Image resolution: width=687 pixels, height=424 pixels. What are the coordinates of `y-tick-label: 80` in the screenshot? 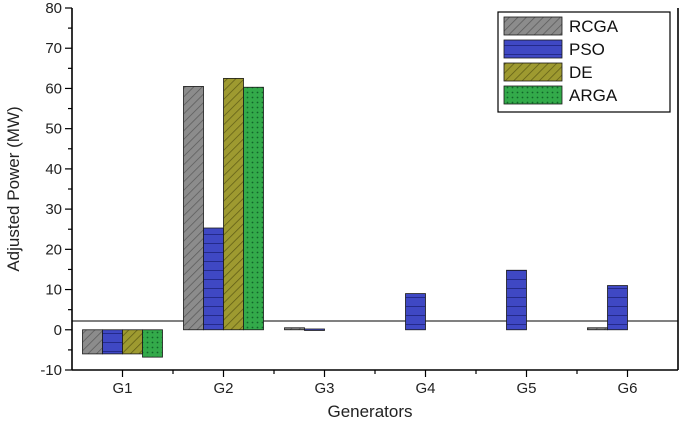 It's located at (53, 8).